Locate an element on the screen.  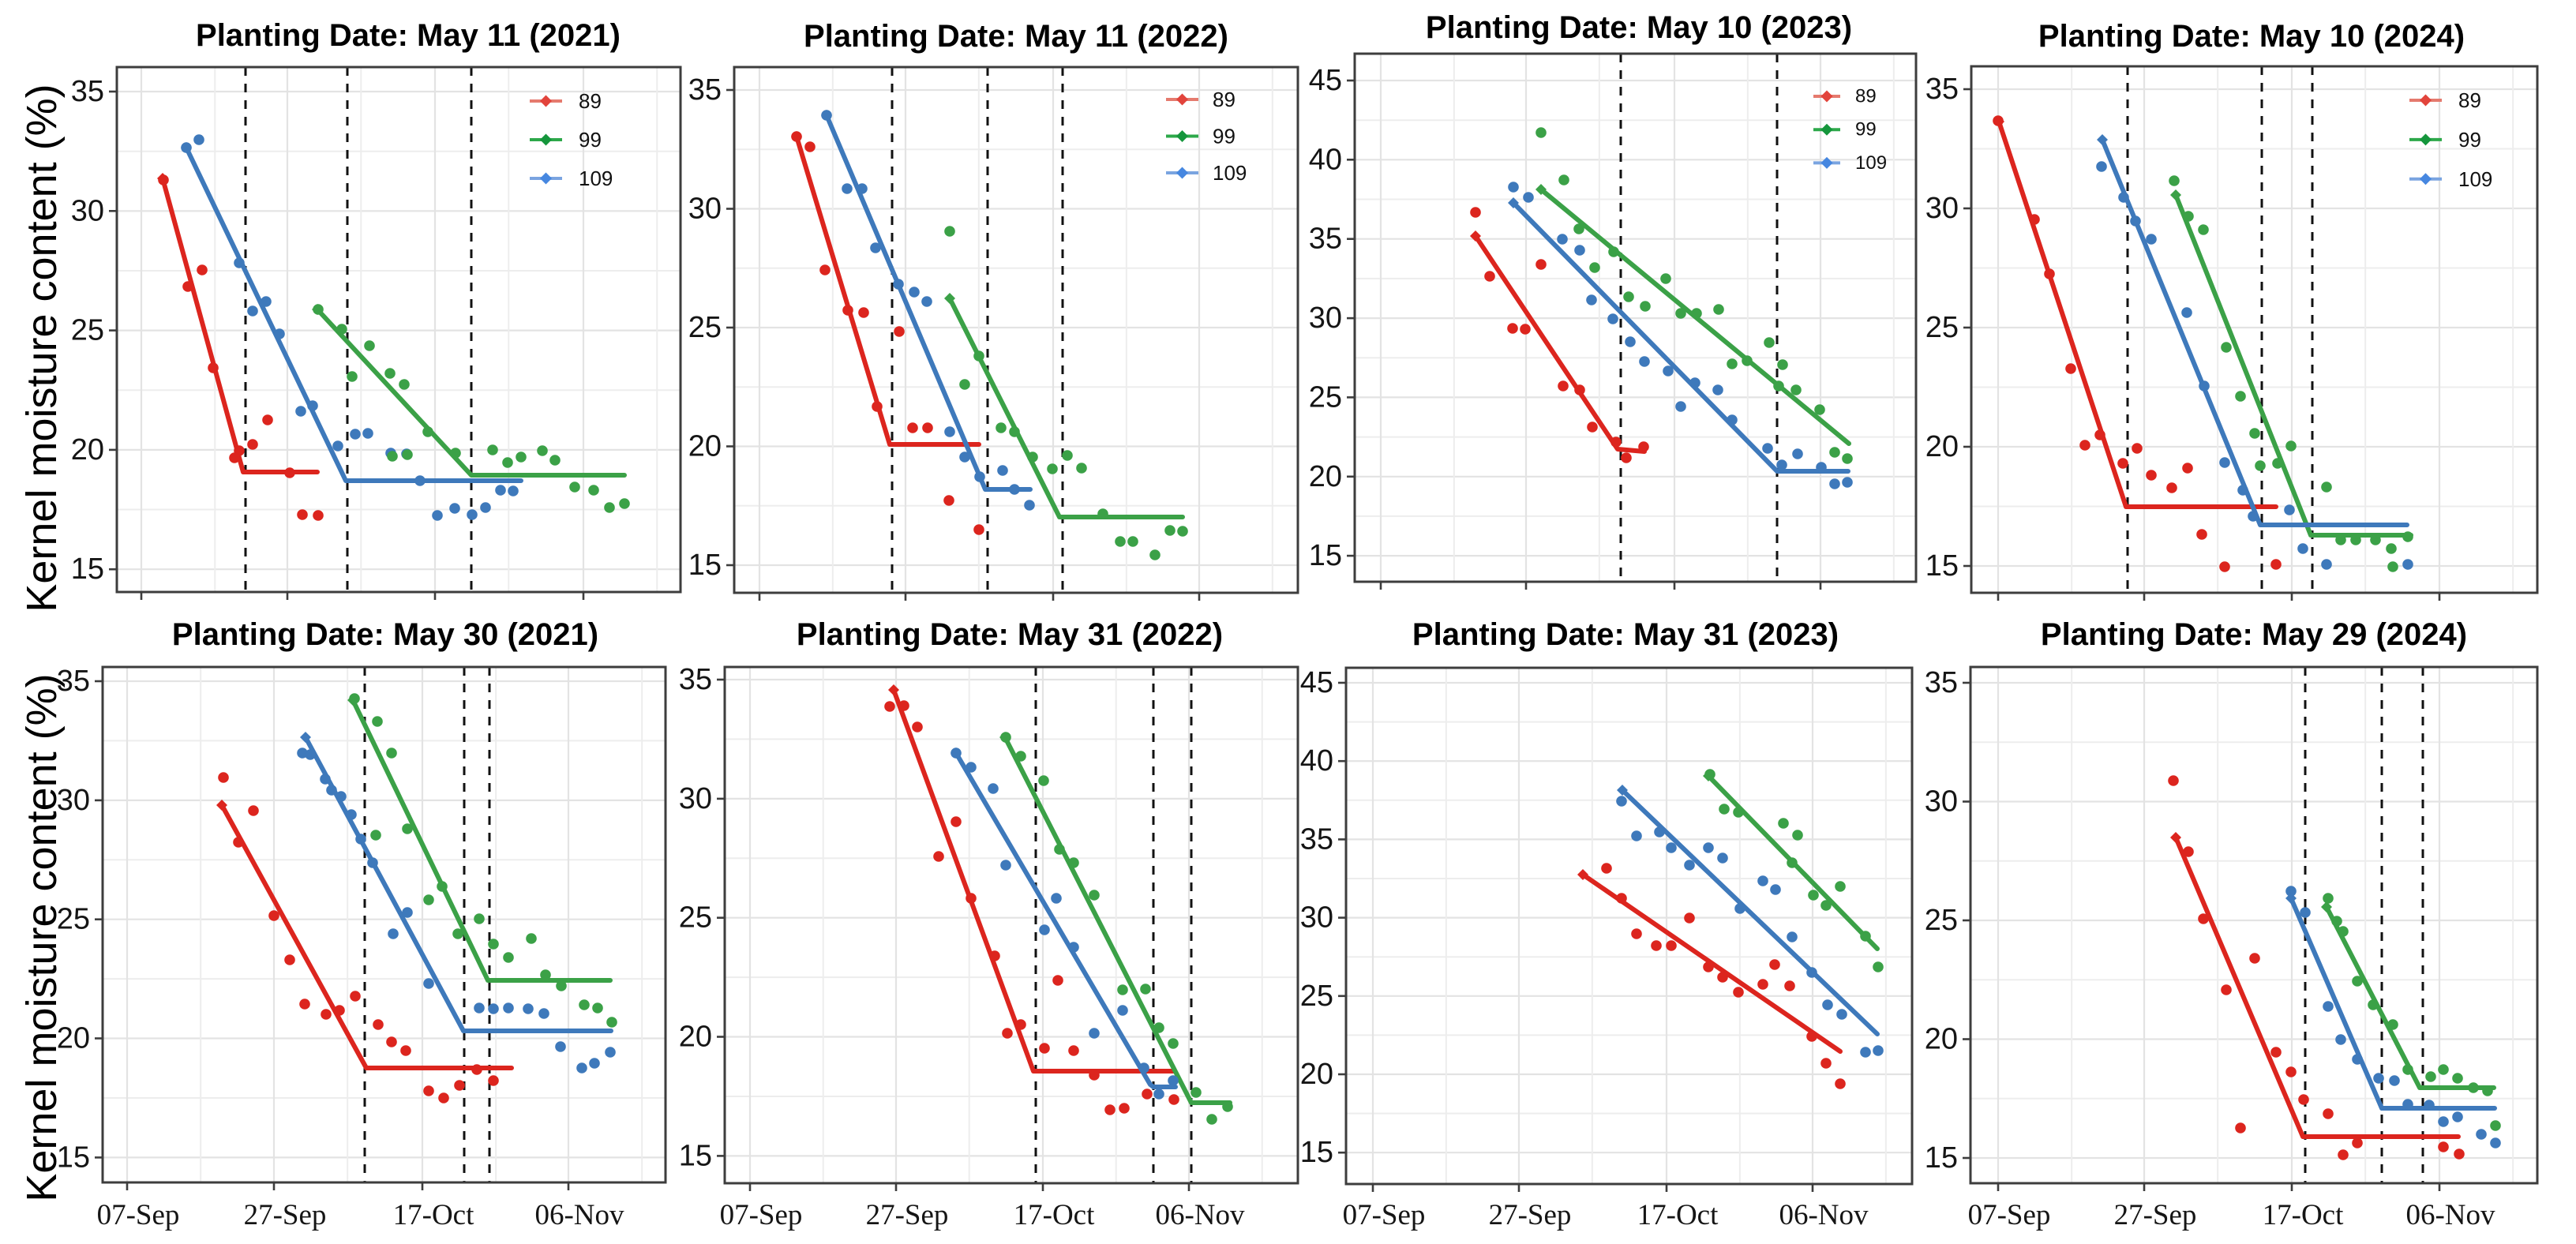
svg-text: Planting Date: May 29 (2024) is located at coordinates (2254, 634).